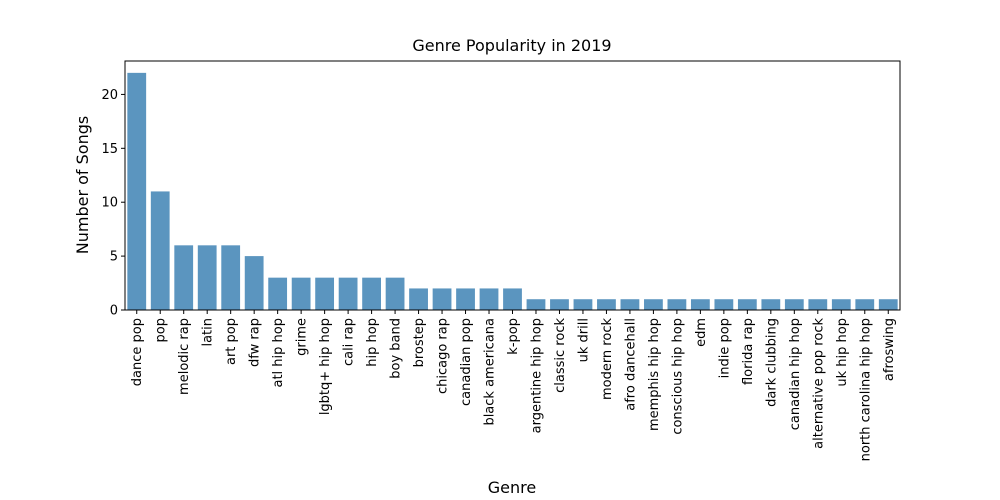 The image size is (1000, 500). I want to click on y-tick-label: 15, so click(109, 149).